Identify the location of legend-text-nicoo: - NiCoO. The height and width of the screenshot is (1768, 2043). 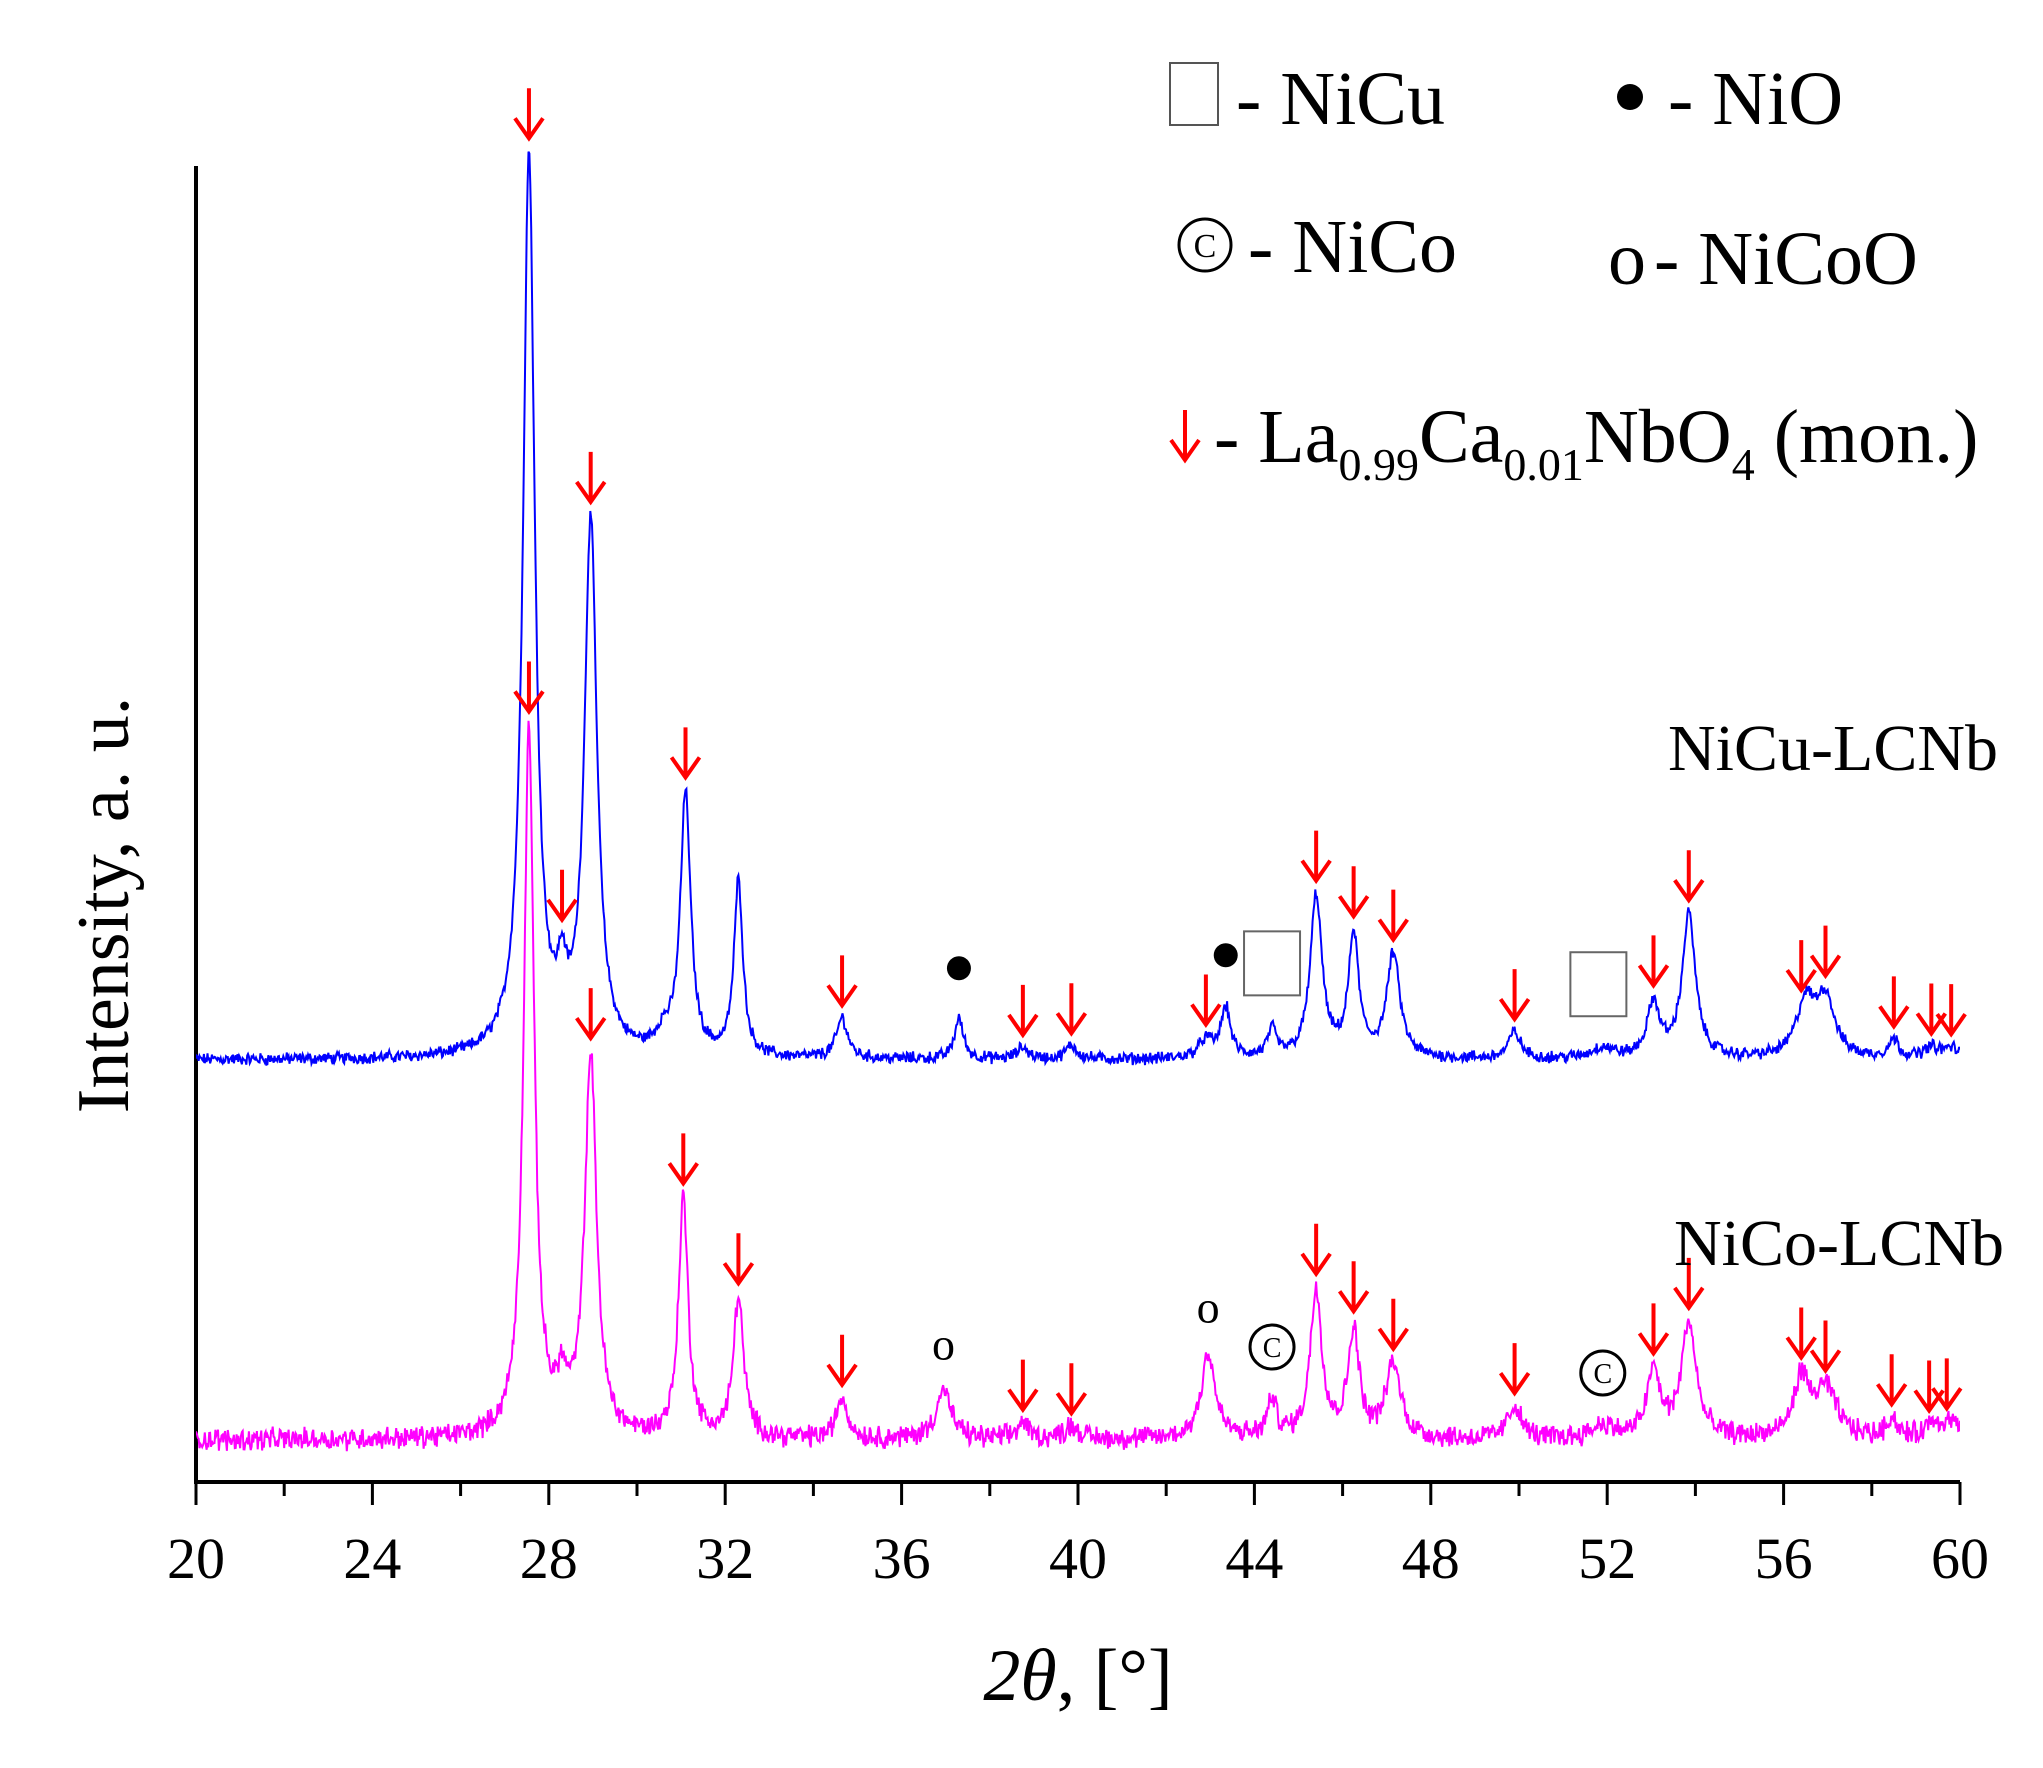
(1786, 259).